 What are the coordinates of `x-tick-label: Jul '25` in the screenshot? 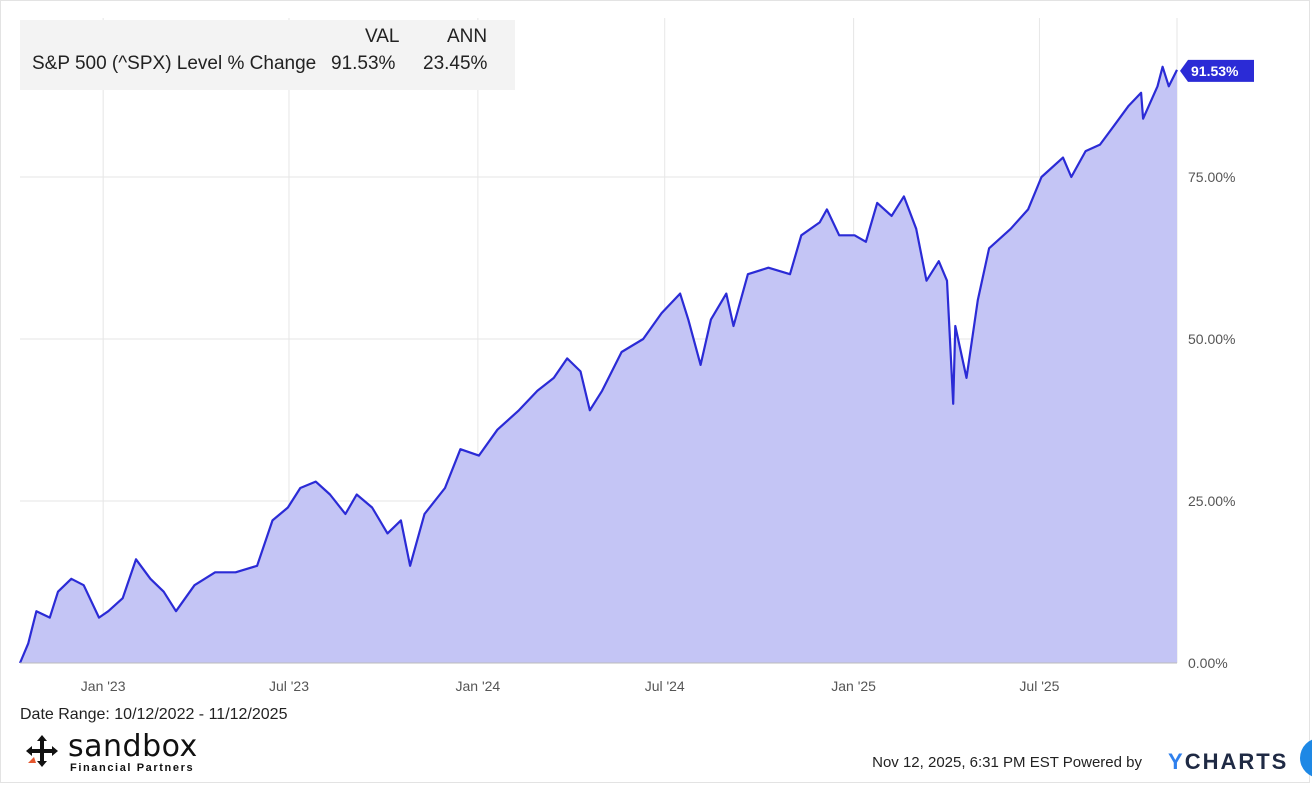 It's located at (1039, 686).